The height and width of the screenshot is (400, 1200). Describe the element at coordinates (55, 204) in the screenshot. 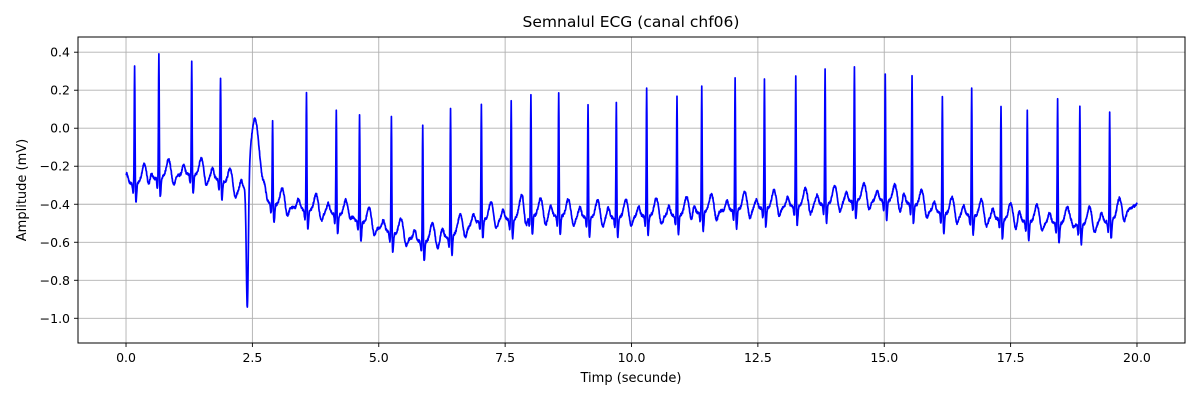

I see `y-tick-label: −0.4` at that location.